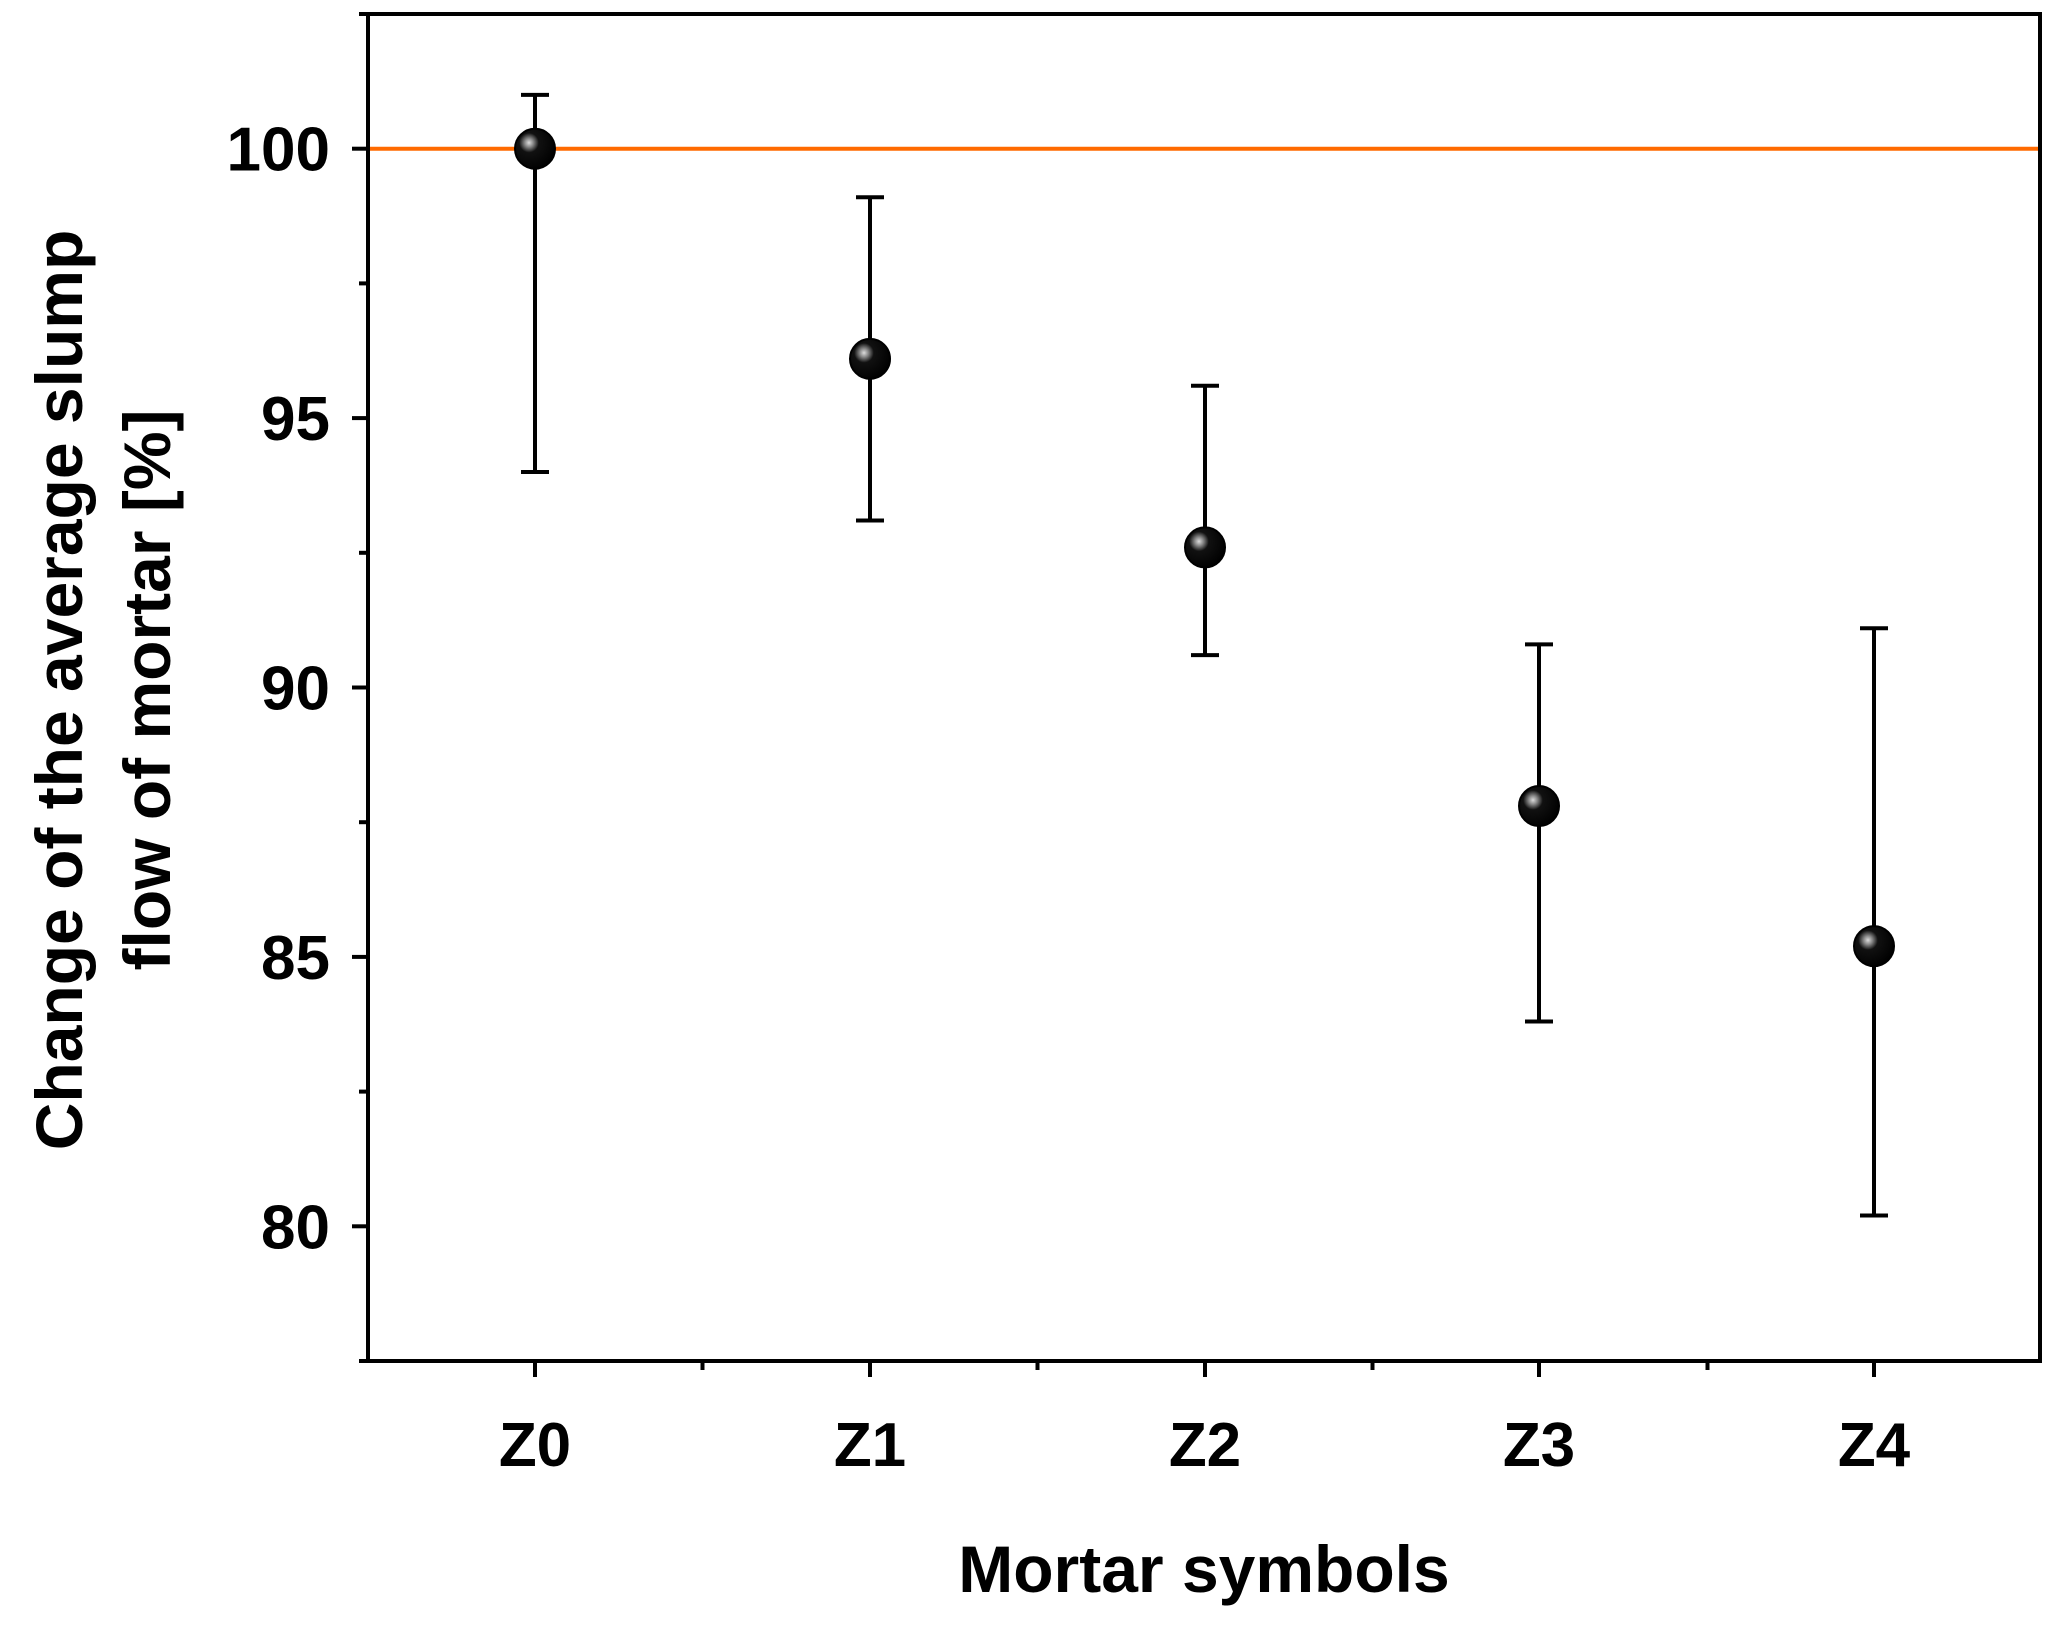 The image size is (2051, 1627). I want to click on y-axis-title-line-1: Change of the average slump, so click(59, 690).